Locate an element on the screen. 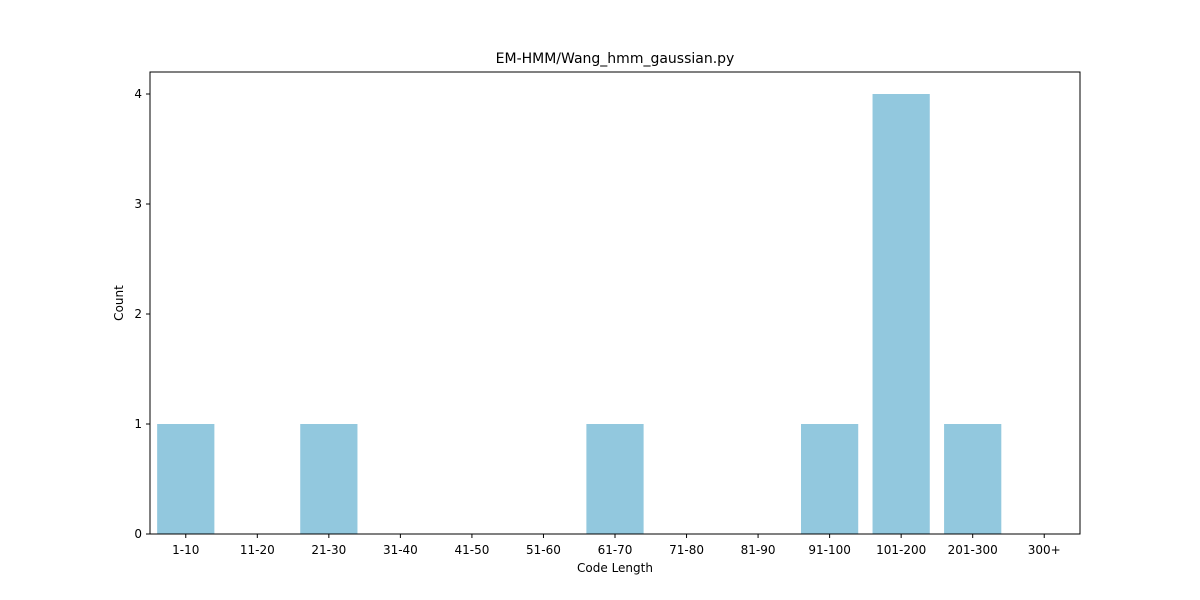  x-tick-label: 41-50 is located at coordinates (471, 550).